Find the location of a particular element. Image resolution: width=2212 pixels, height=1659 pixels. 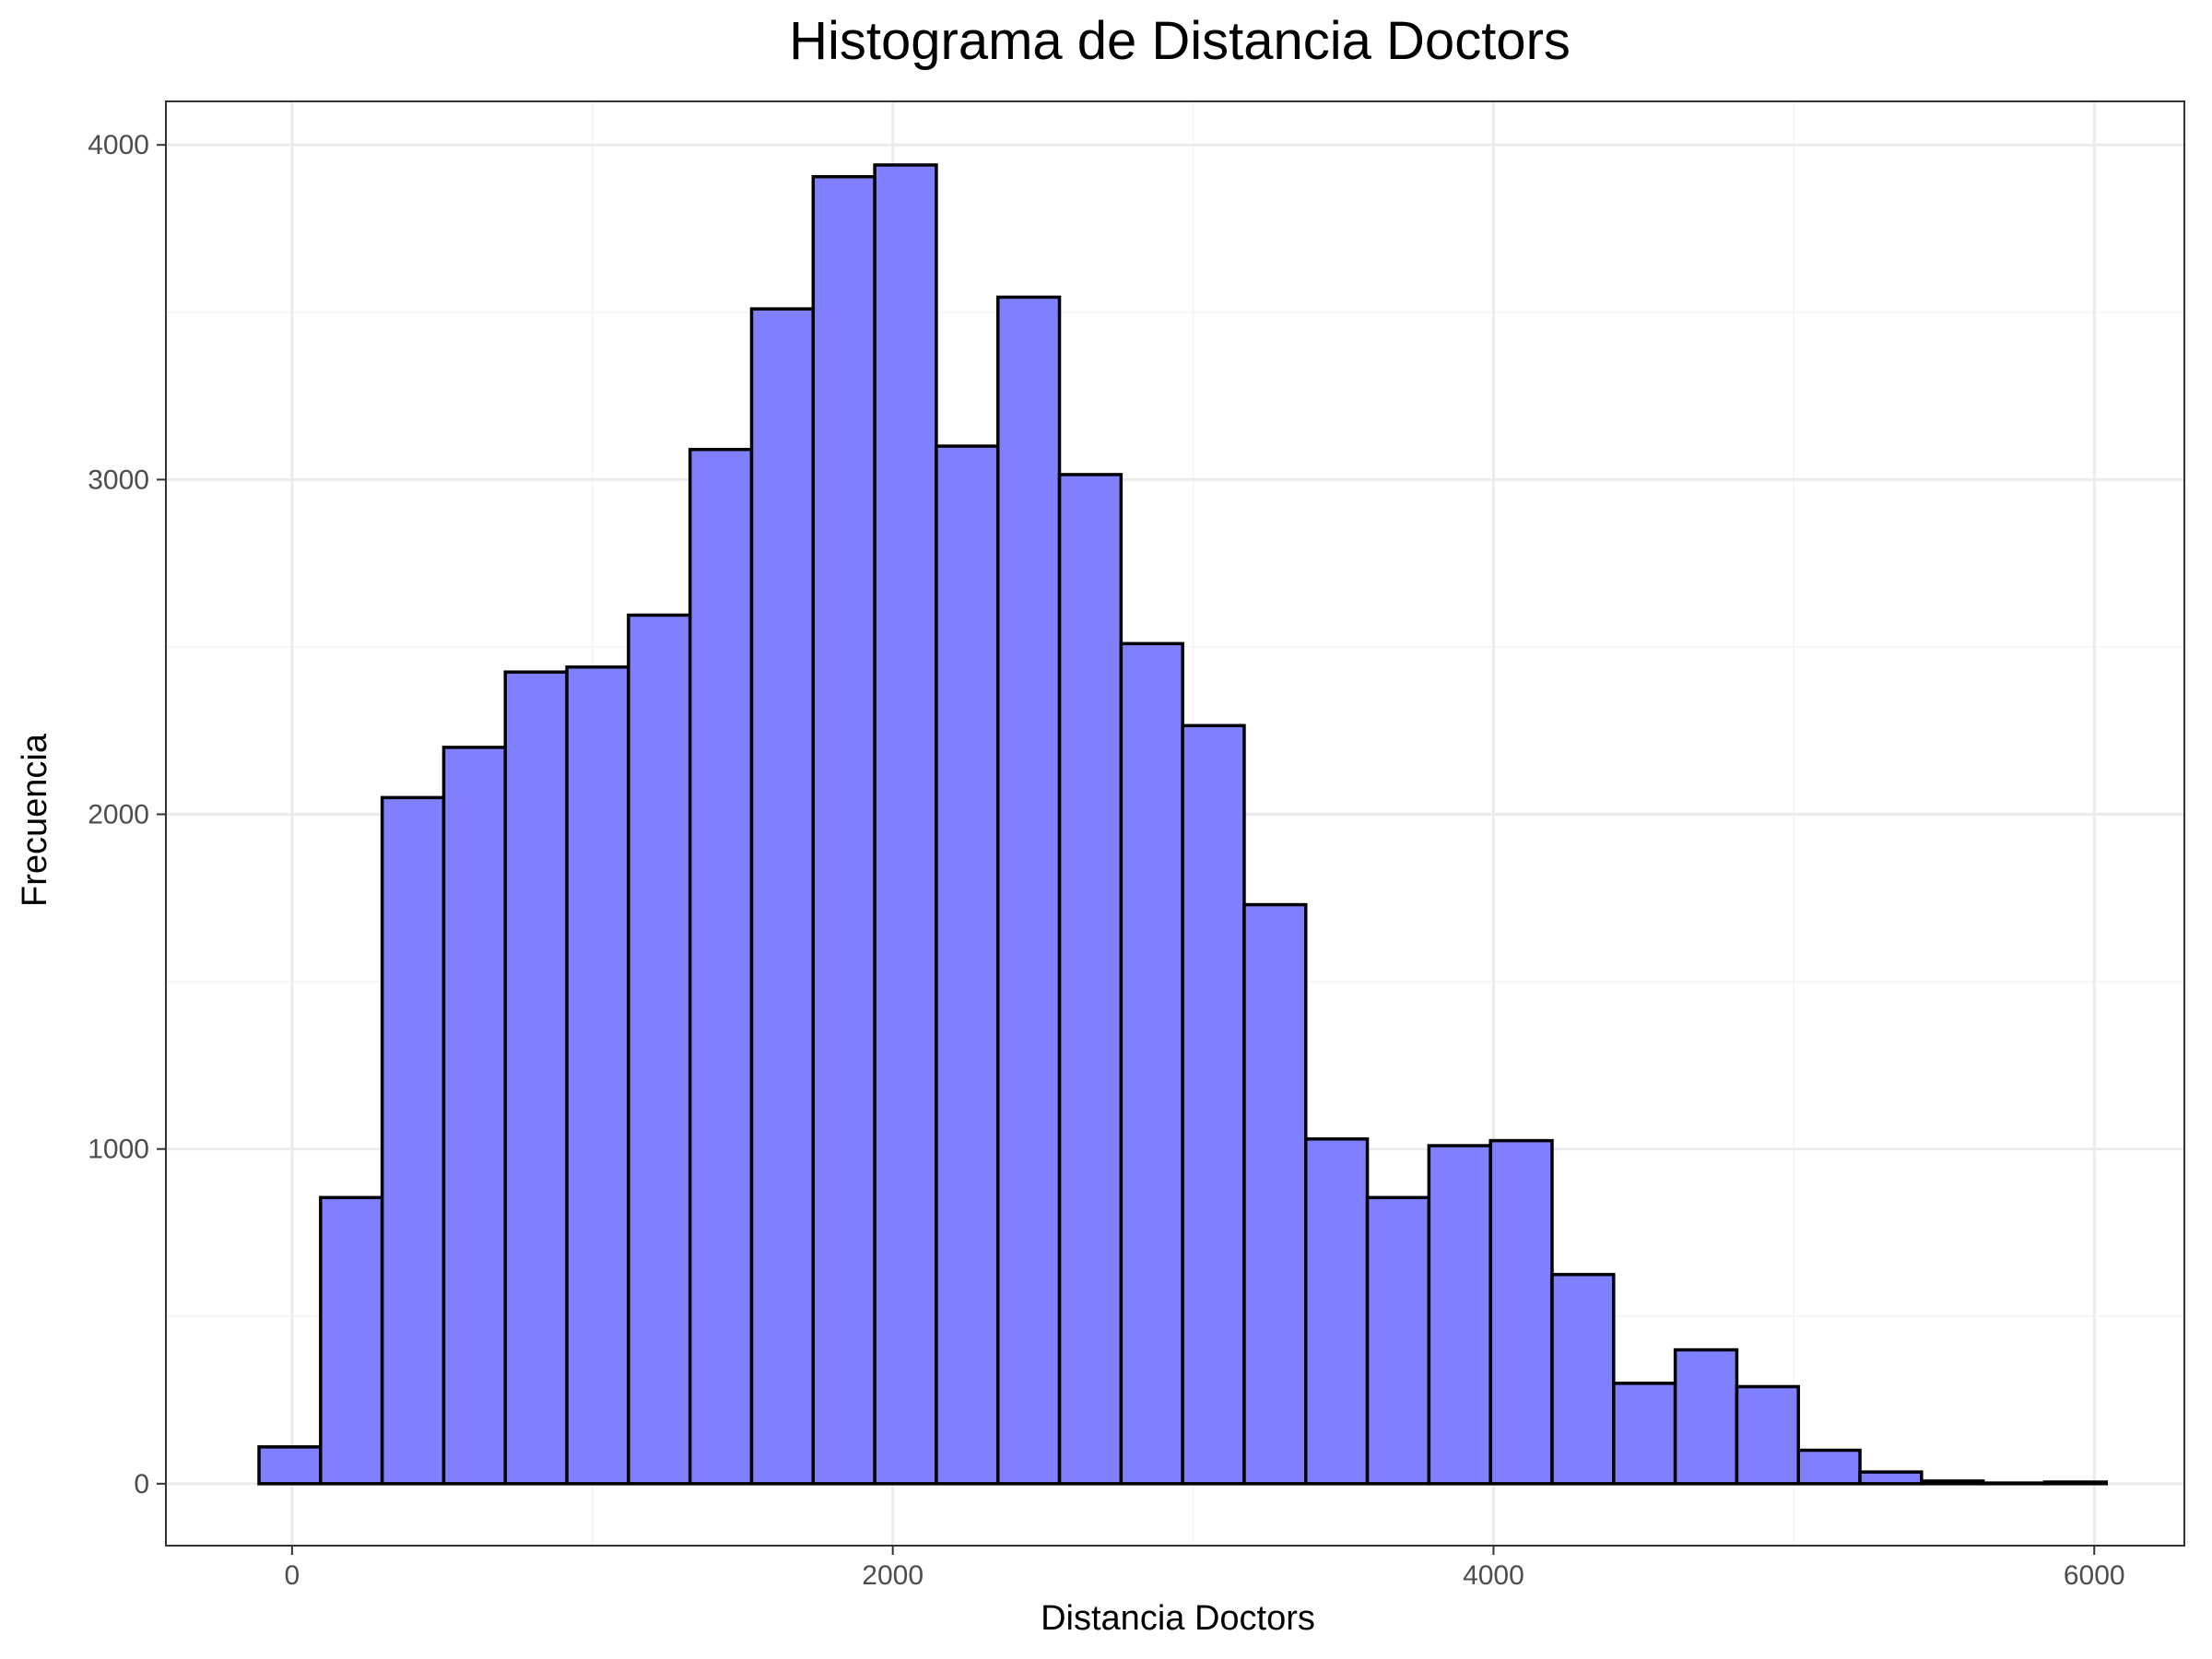

y-tick-label: 4000 is located at coordinates (118, 145).